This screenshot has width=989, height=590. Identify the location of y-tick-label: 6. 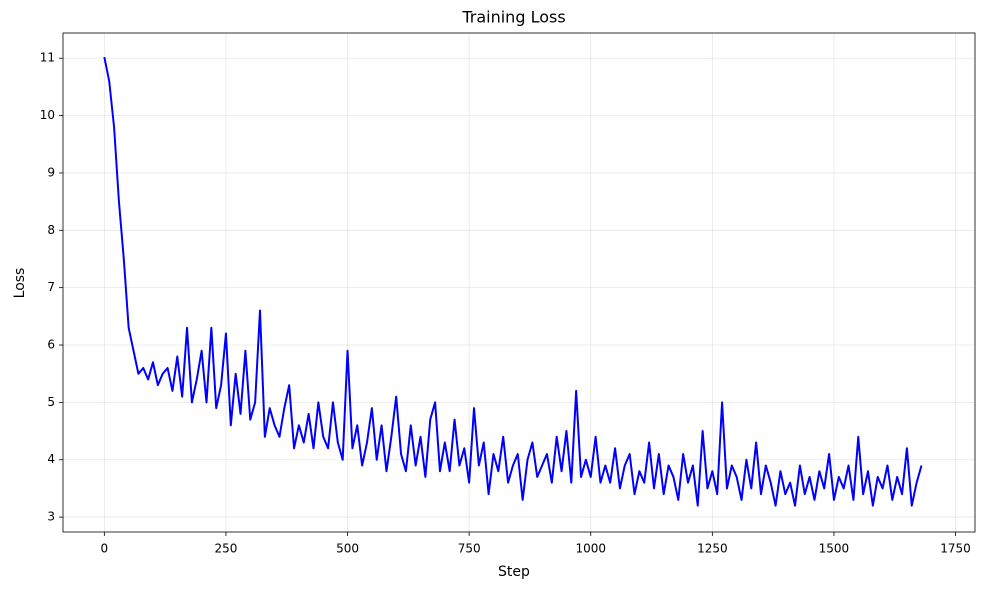
(51, 345).